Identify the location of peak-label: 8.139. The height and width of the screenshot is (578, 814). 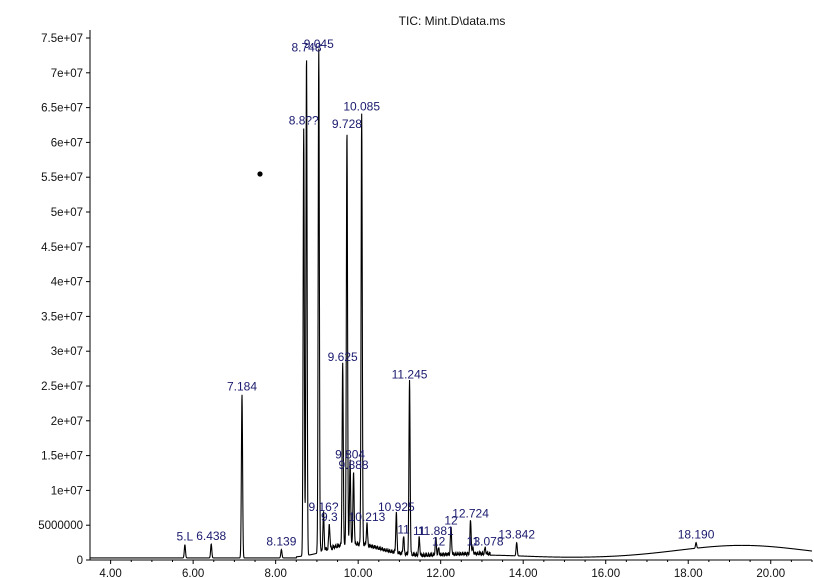
(281, 542).